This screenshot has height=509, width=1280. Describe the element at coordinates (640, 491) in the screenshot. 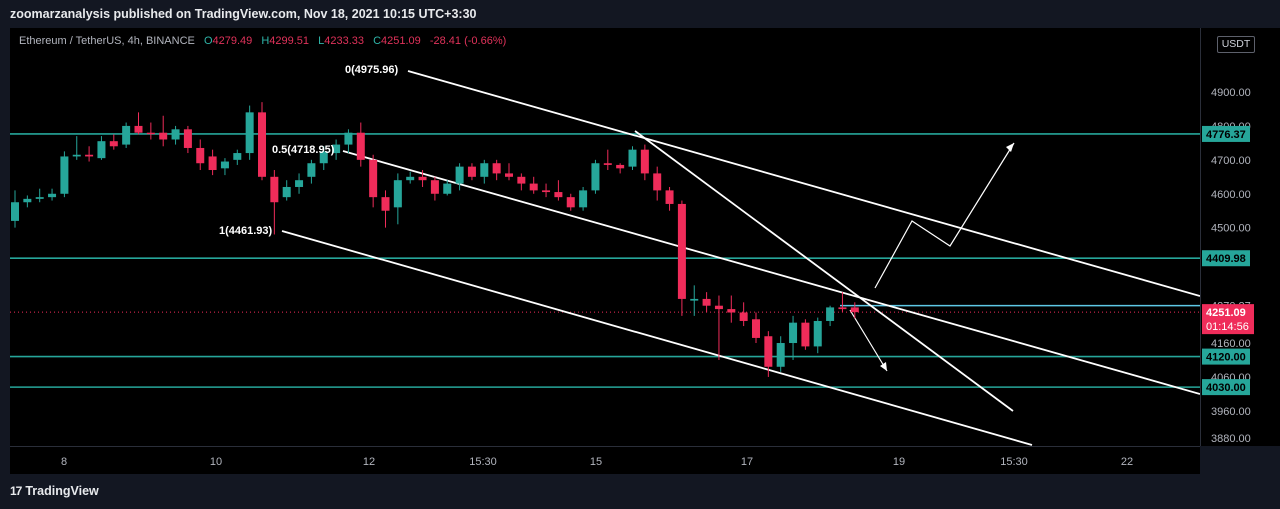

I see `footer: 17 TradingView` at that location.